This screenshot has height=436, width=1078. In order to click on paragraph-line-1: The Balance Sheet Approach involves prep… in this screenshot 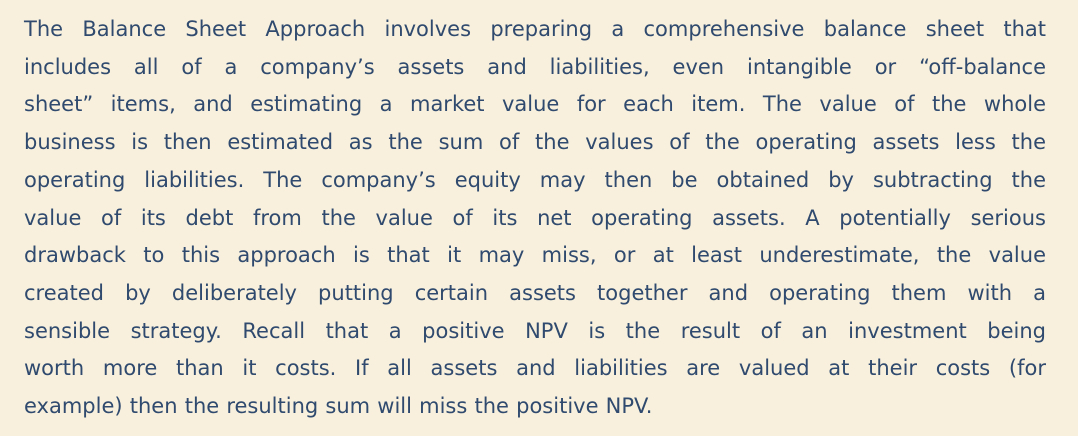, I will do `click(535, 29)`.